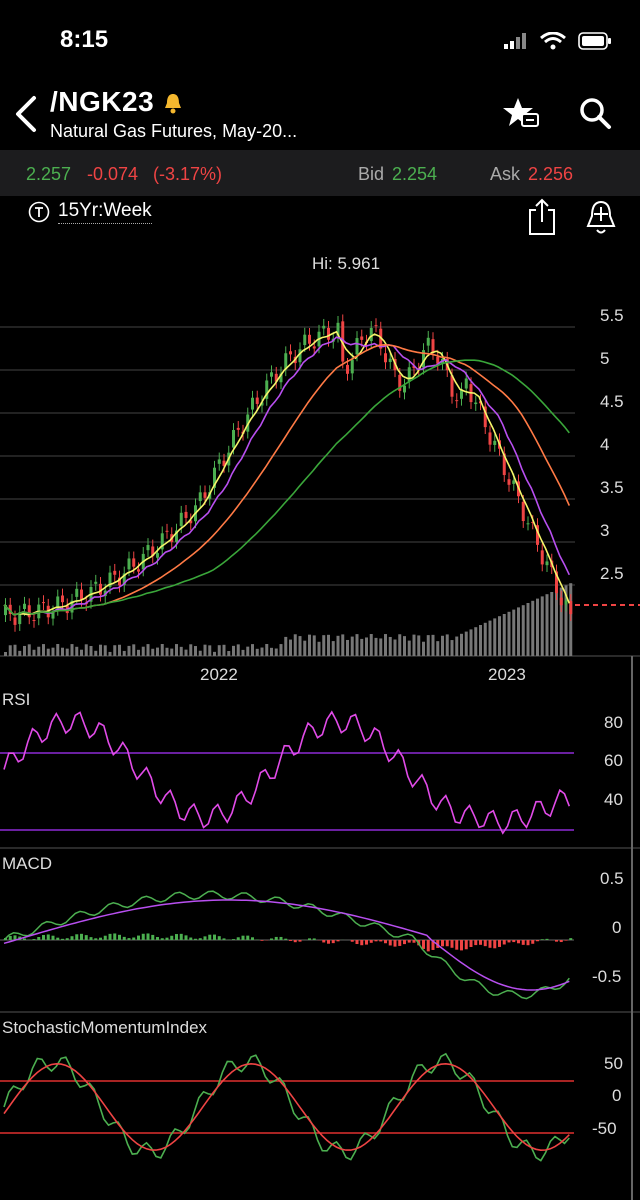 This screenshot has width=640, height=1200. I want to click on price-tick-label: 5.5, so click(612, 315).